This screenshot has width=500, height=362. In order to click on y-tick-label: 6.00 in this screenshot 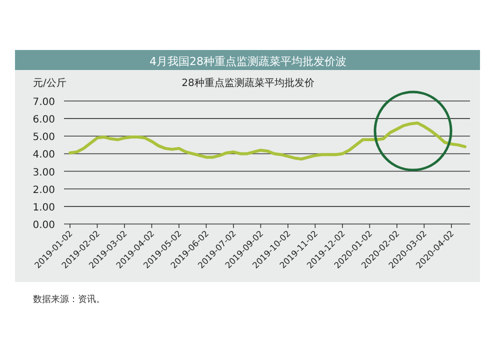, I will do `click(43, 120)`.